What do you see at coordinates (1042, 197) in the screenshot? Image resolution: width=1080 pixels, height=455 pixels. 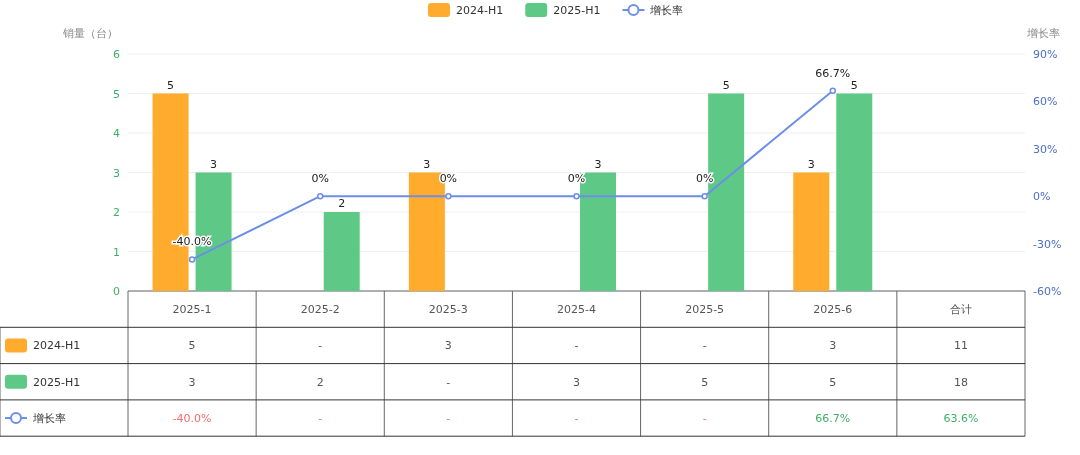 I see `y2-tick-label: 0%` at bounding box center [1042, 197].